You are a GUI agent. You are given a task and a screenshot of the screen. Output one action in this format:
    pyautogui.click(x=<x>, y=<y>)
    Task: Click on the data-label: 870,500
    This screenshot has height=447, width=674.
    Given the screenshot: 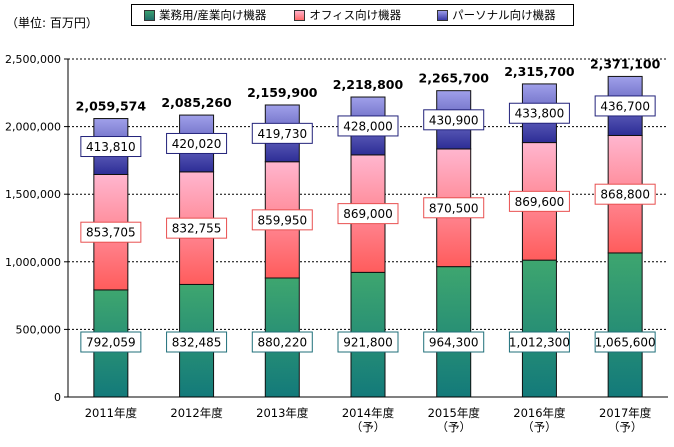 What is the action you would take?
    pyautogui.click(x=454, y=208)
    